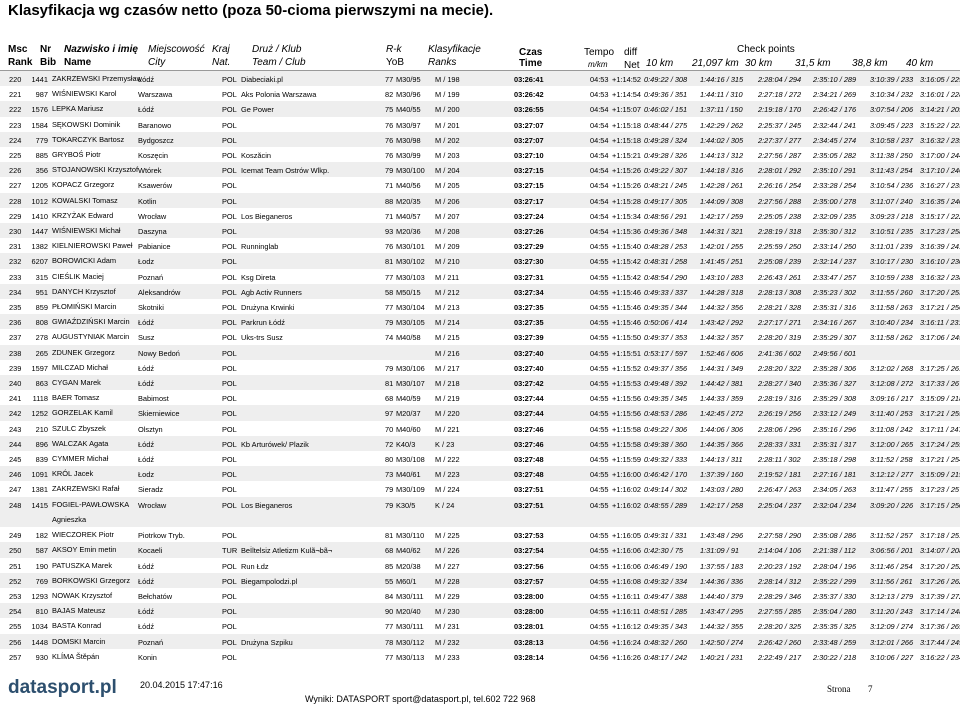 The height and width of the screenshot is (708, 960). What do you see at coordinates (271, 292) in the screenshot?
I see `team: Agb Activ Runners` at bounding box center [271, 292].